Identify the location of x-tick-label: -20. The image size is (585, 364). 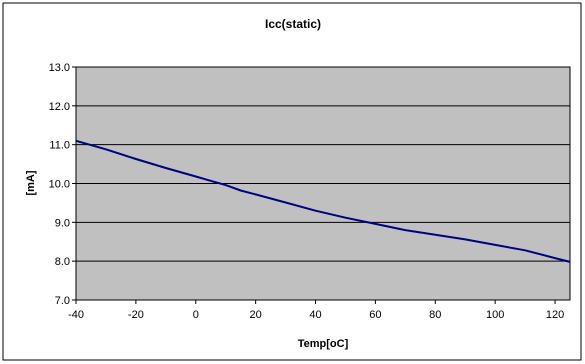
(136, 315).